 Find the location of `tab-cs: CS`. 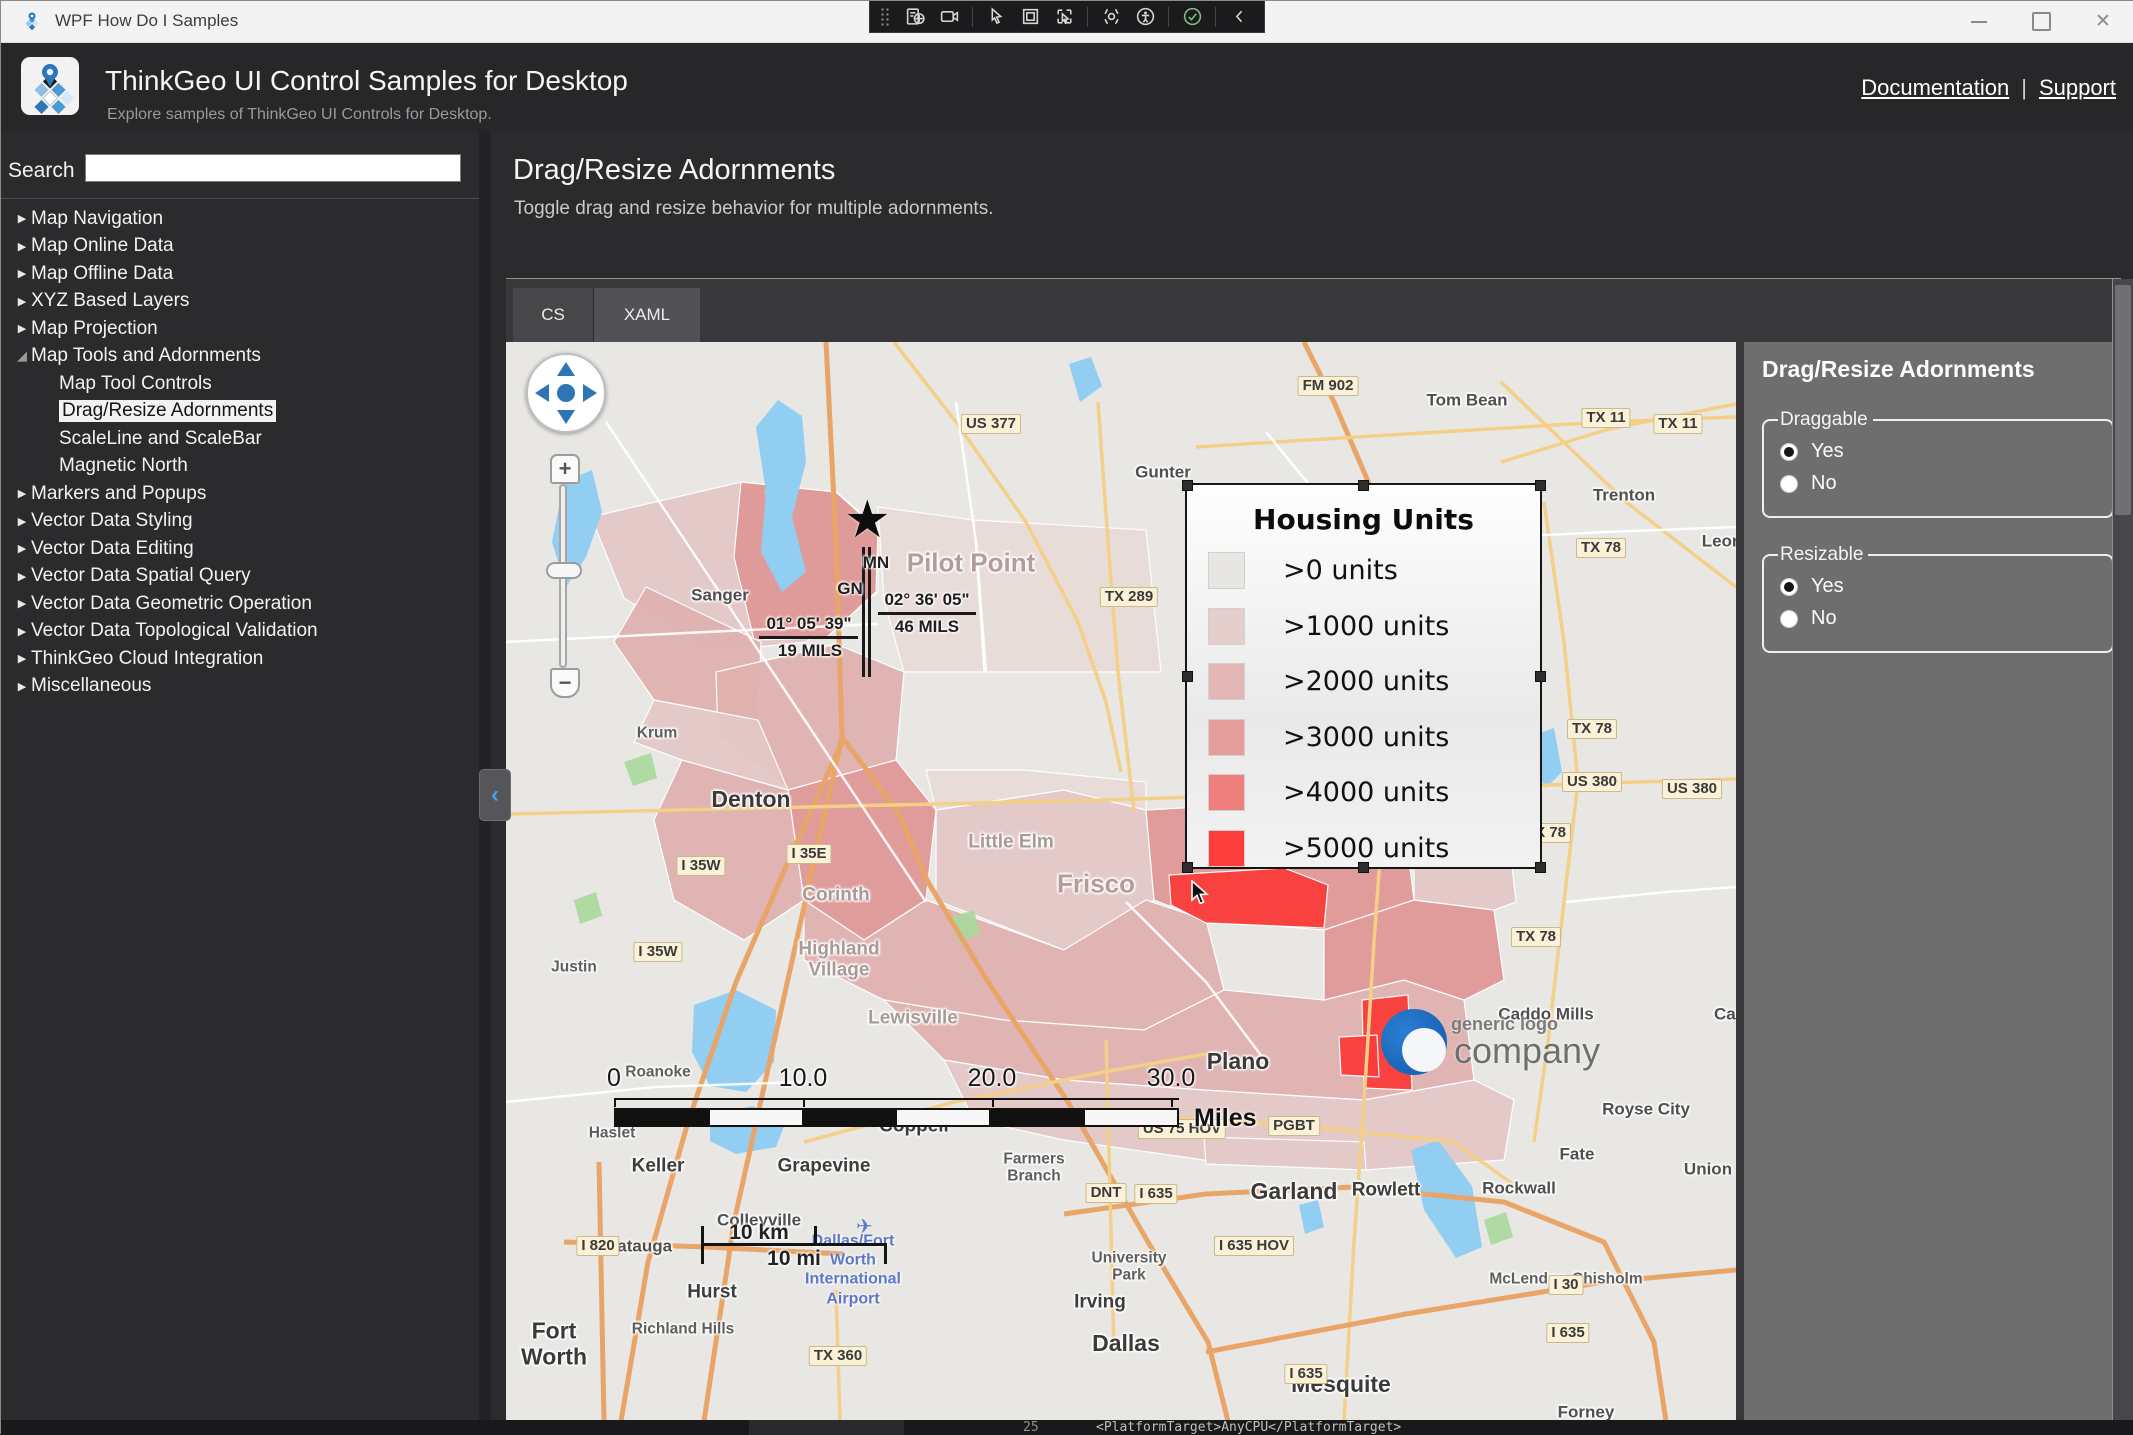

tab-cs: CS is located at coordinates (553, 315).